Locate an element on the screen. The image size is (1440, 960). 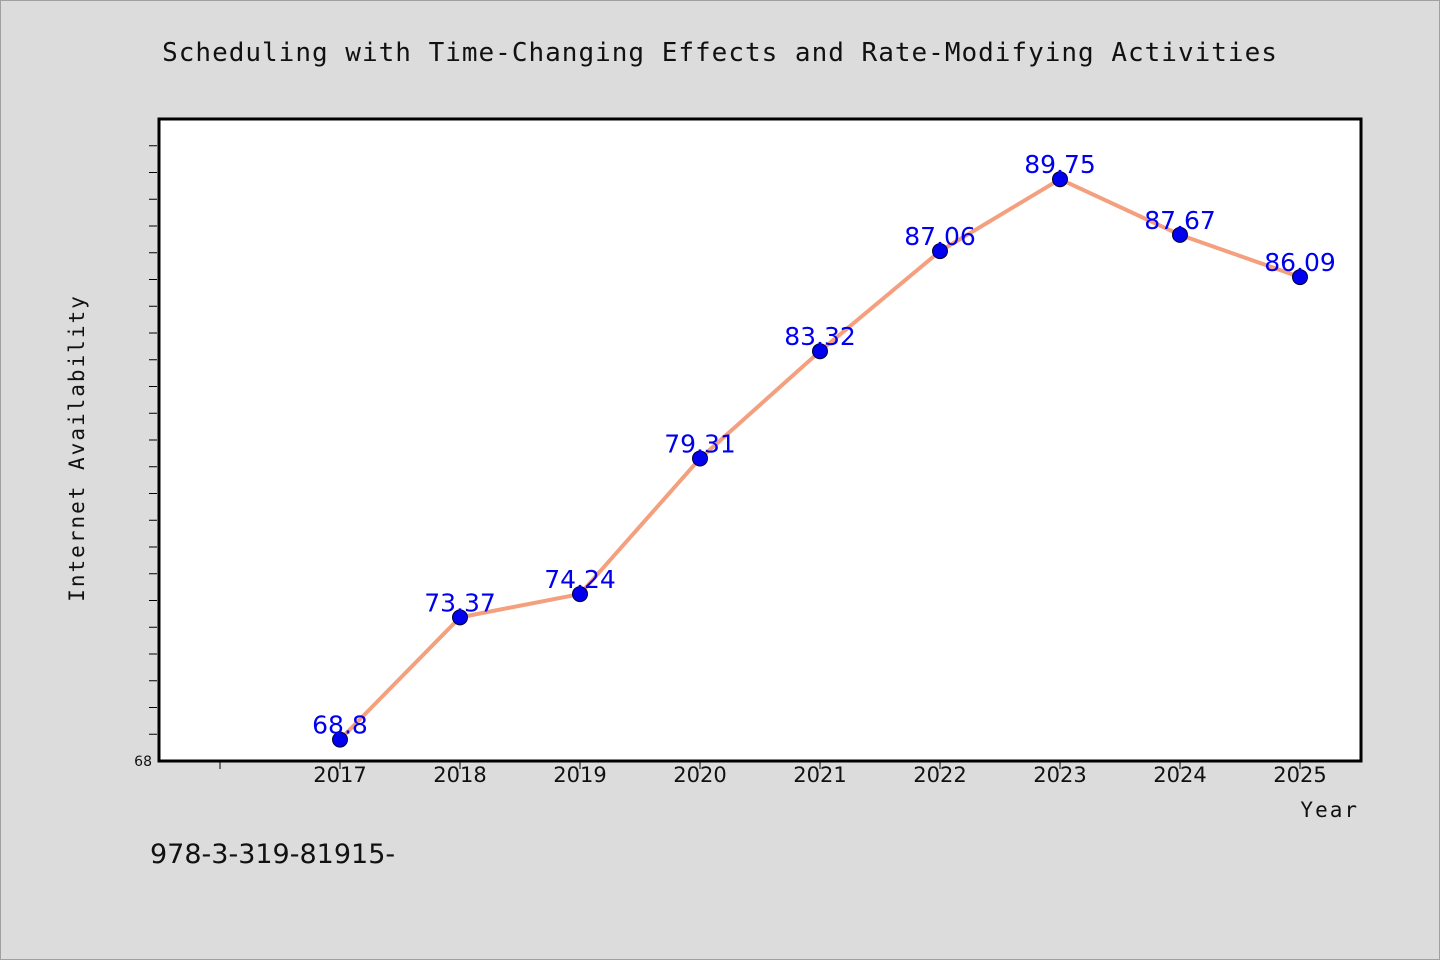
data-label: 89.75 is located at coordinates (1060, 164).